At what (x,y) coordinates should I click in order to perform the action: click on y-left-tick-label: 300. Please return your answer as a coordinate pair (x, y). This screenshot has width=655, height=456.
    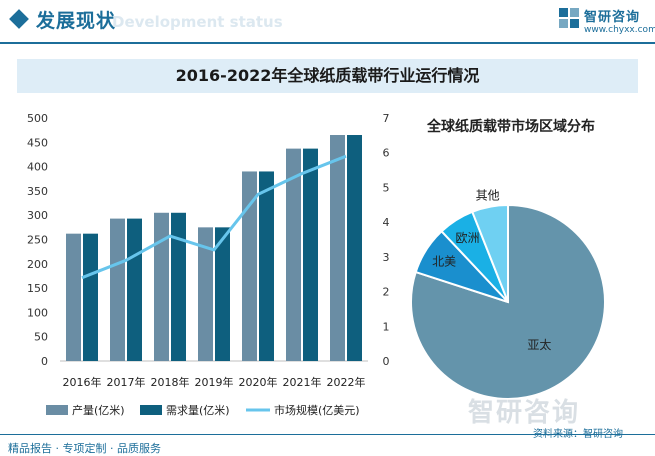
    Looking at the image, I should click on (37, 215).